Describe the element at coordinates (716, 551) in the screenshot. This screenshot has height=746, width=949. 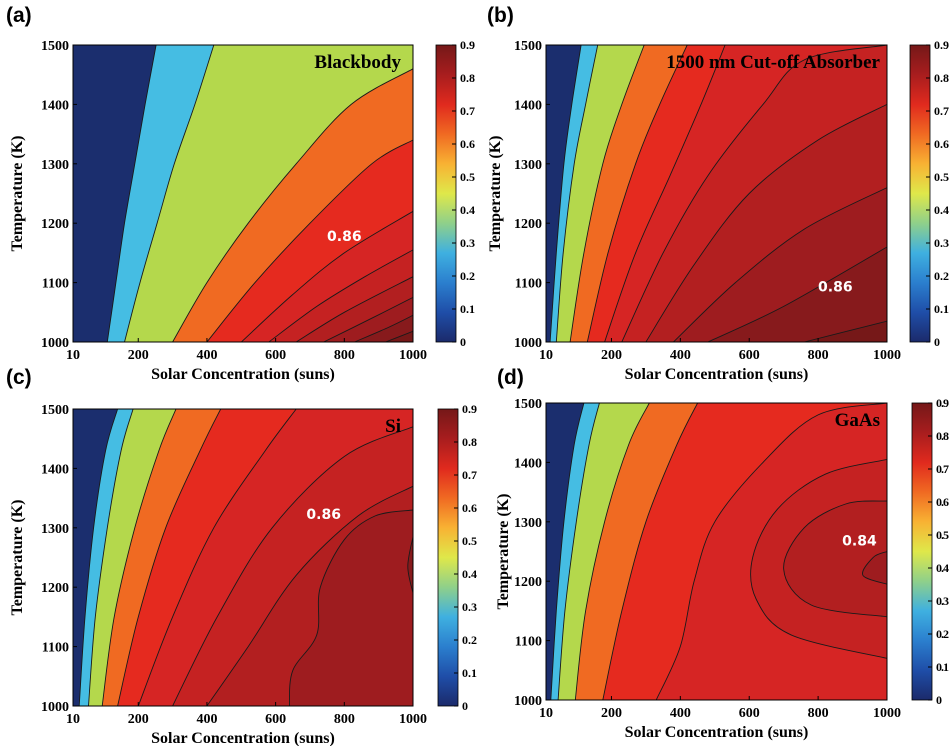
I see `panel-4-plot` at that location.